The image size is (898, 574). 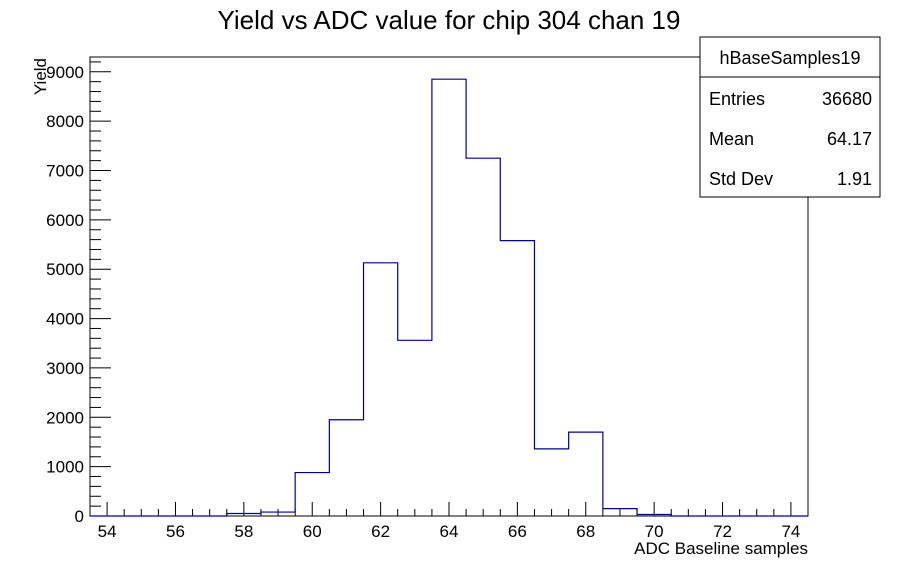 What do you see at coordinates (654, 531) in the screenshot?
I see `x-tick-label: 70` at bounding box center [654, 531].